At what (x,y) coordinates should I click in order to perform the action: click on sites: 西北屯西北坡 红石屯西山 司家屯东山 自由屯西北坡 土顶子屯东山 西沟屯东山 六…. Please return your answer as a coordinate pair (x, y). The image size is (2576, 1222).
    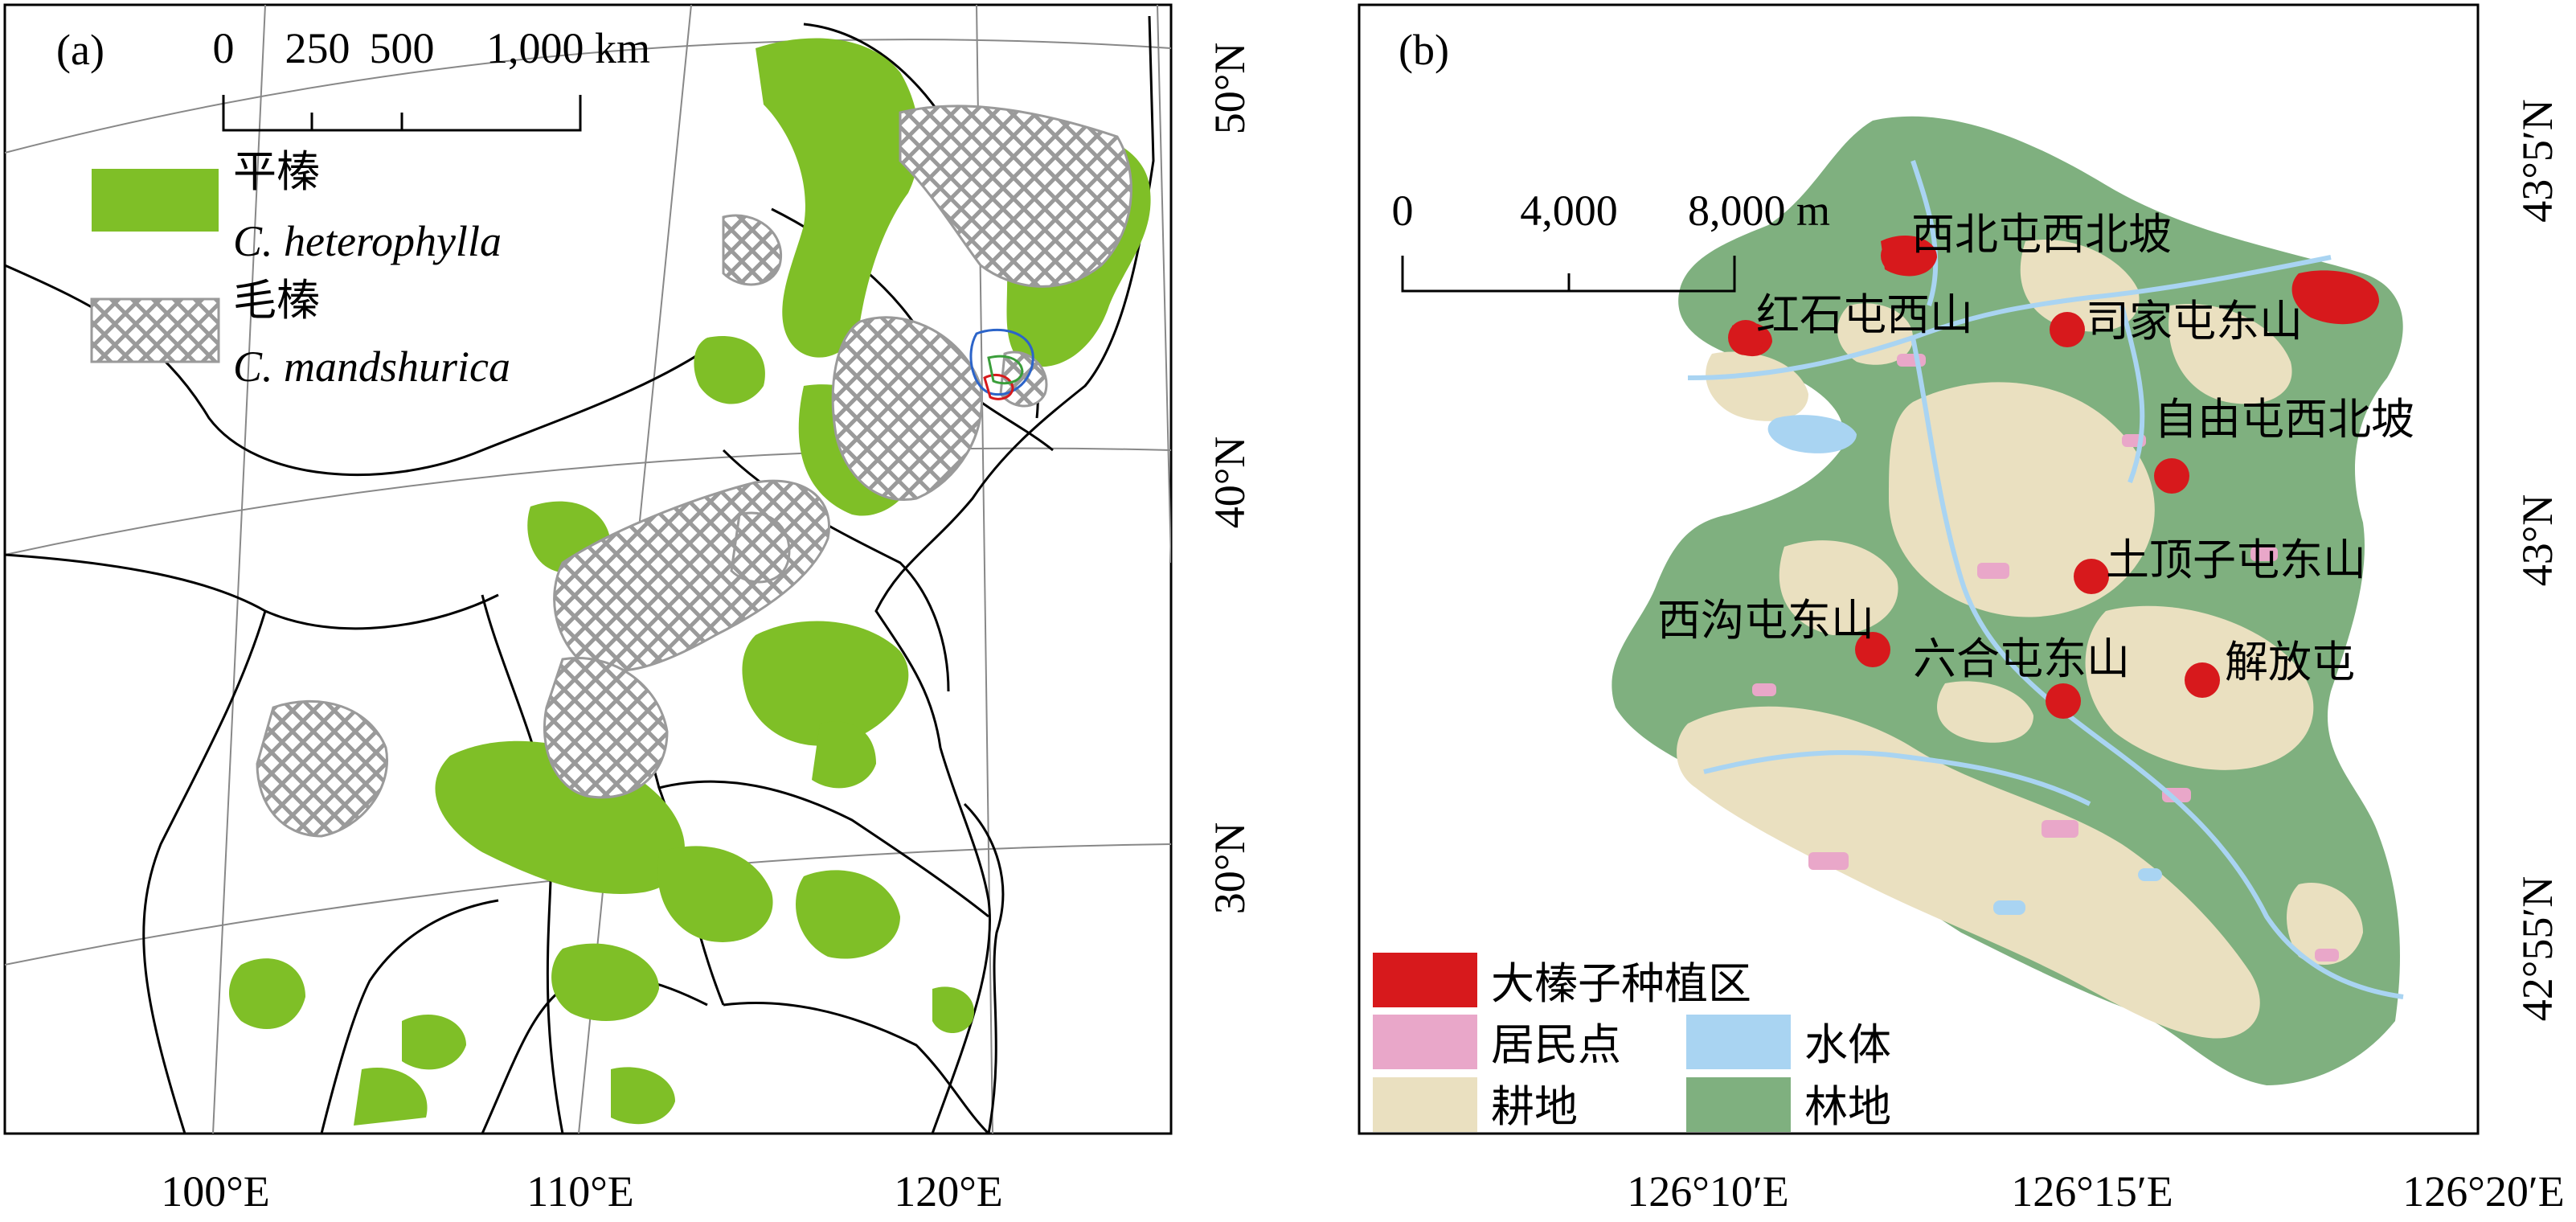
    Looking at the image, I should click on (2035, 465).